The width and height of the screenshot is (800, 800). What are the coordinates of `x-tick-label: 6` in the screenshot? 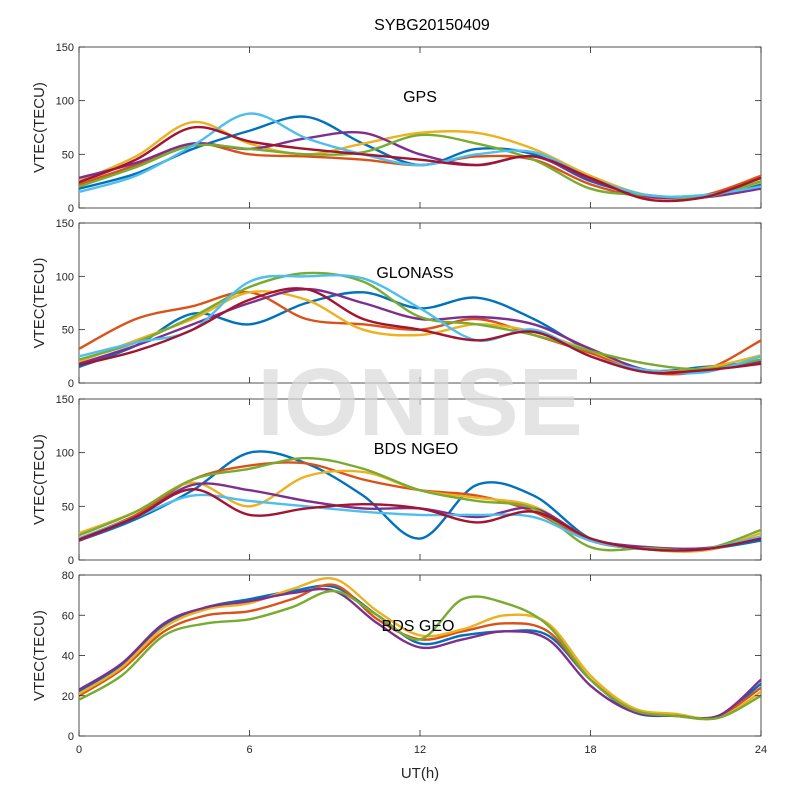 It's located at (249, 750).